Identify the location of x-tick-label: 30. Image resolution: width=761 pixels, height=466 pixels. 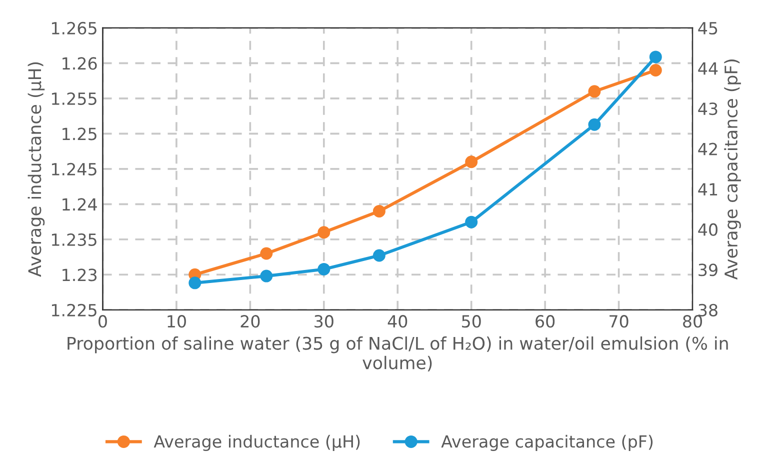
(324, 321).